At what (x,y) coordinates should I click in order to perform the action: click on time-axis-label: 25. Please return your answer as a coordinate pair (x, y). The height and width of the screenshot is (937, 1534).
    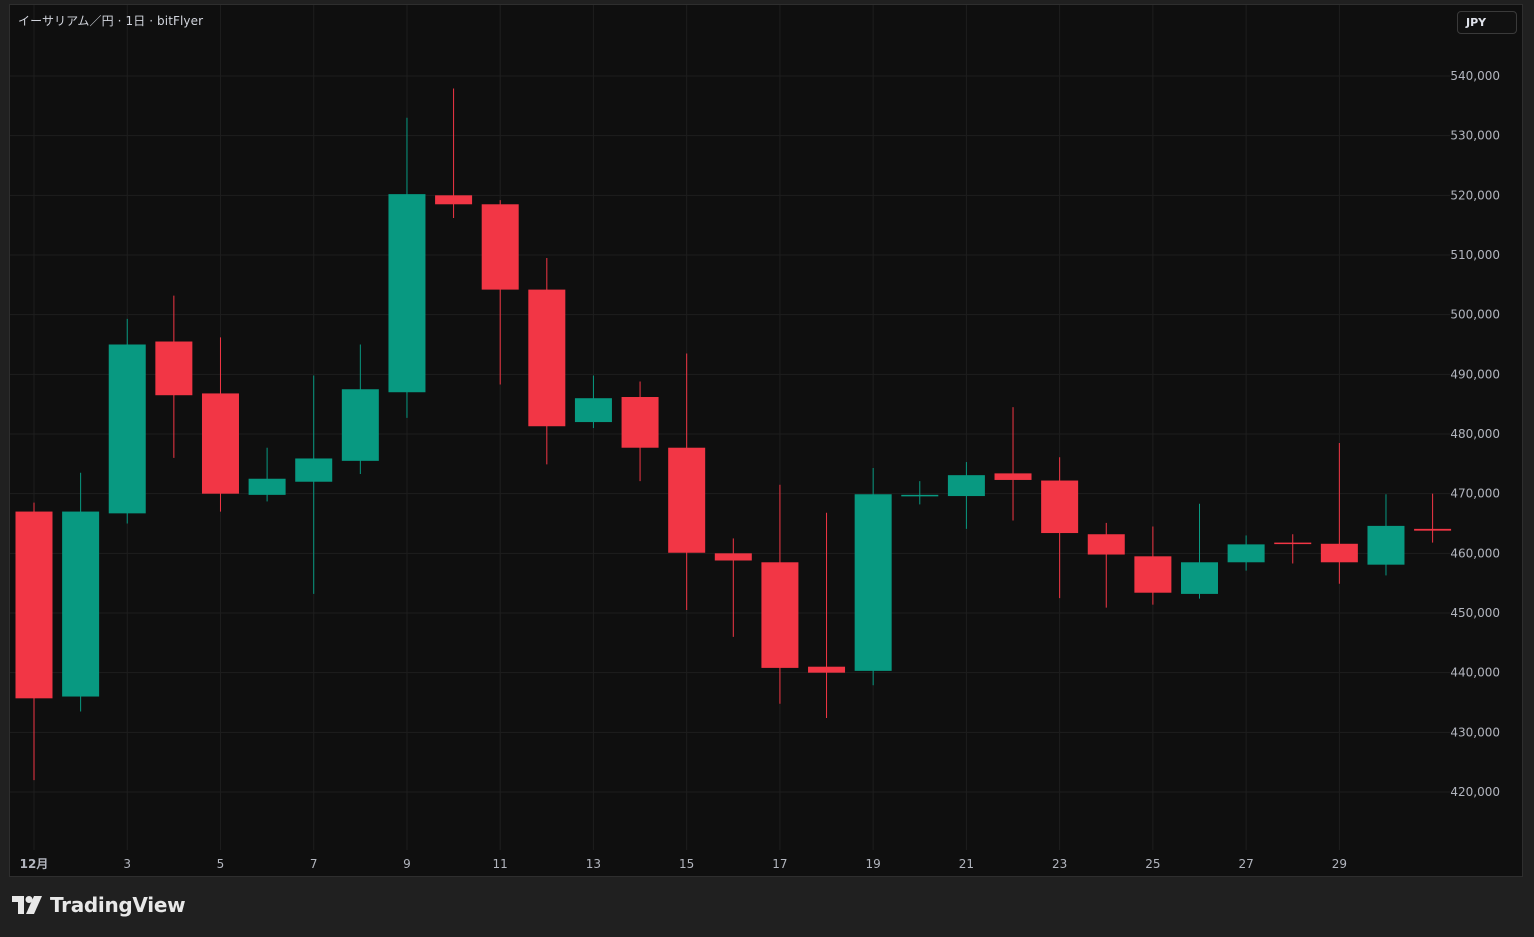
    Looking at the image, I should click on (1152, 864).